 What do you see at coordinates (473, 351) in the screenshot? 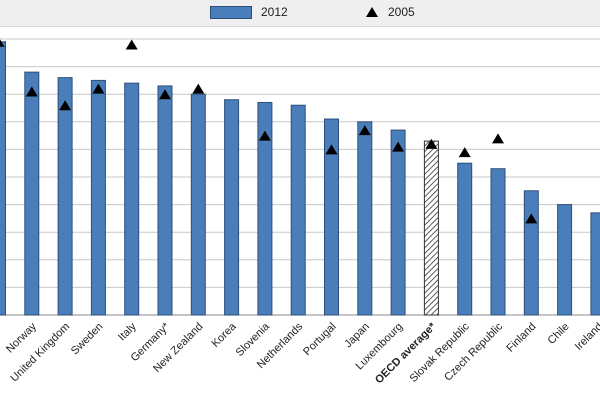
I see `x-tick-label: Czech Republic` at bounding box center [473, 351].